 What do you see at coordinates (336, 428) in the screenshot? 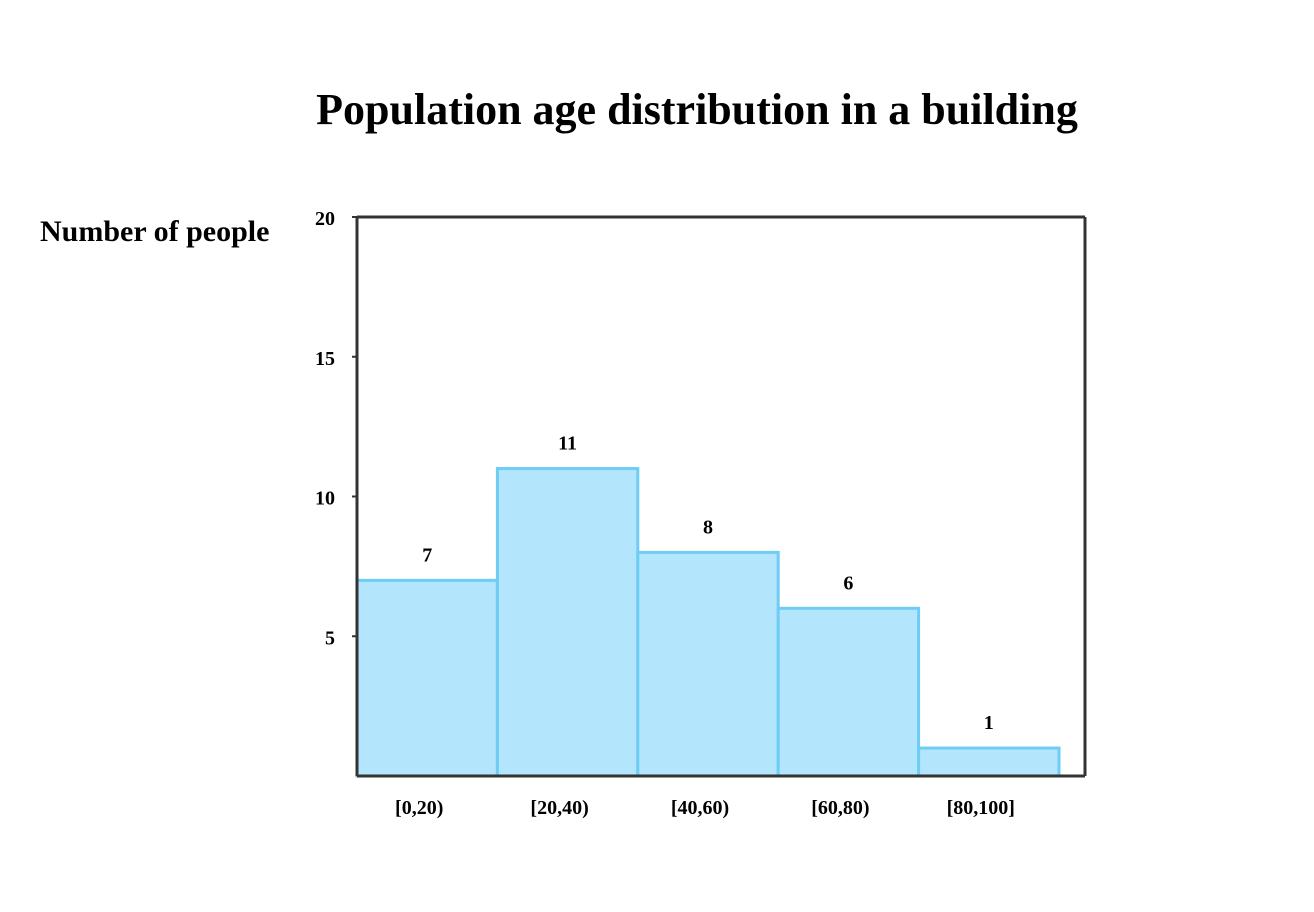
I see `y-ticks-group: 5 10 15 20` at bounding box center [336, 428].